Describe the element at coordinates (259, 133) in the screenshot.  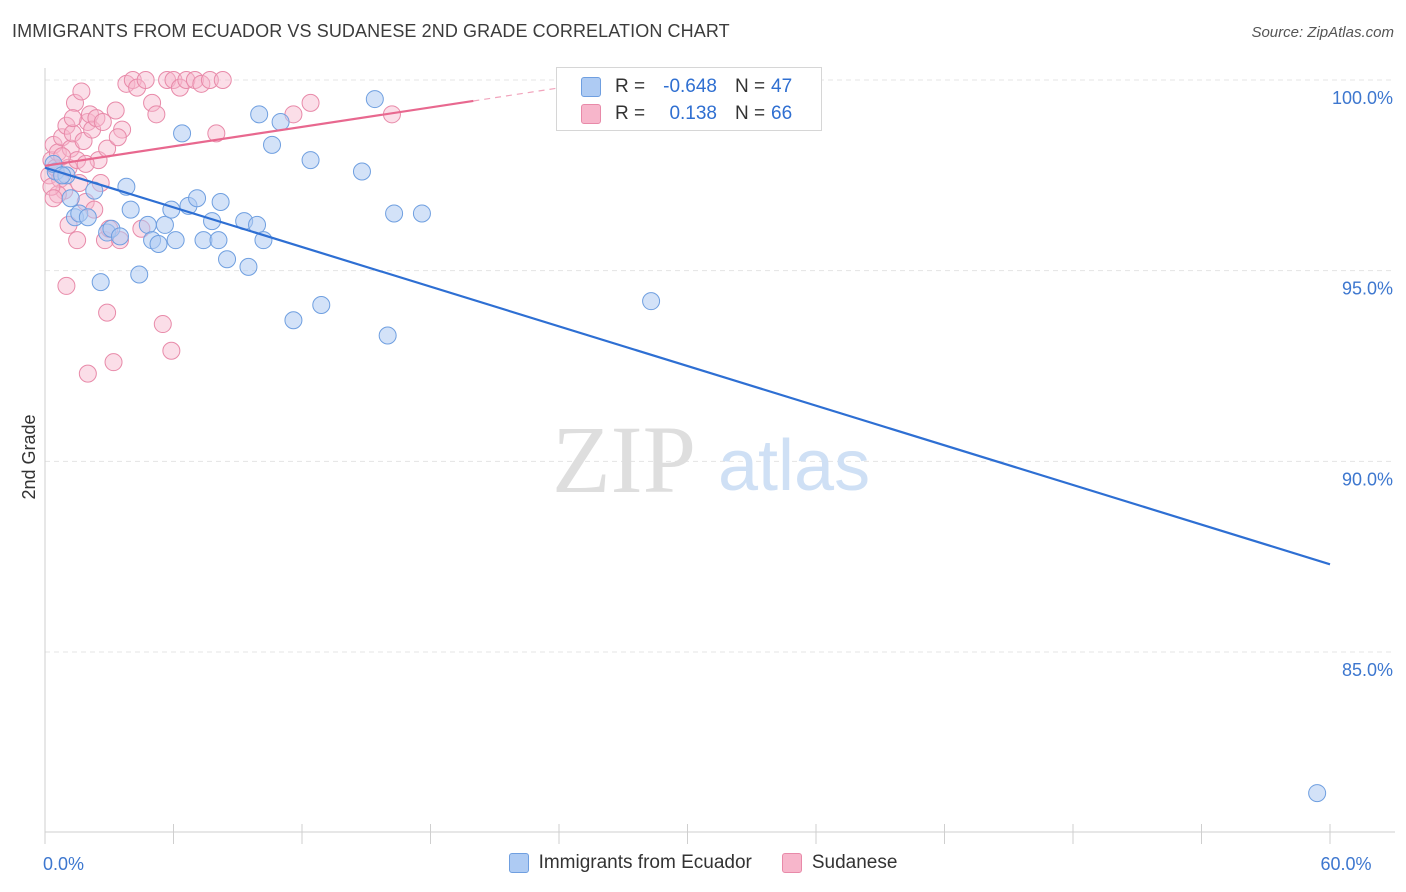
I see `sudanese-trendline` at that location.